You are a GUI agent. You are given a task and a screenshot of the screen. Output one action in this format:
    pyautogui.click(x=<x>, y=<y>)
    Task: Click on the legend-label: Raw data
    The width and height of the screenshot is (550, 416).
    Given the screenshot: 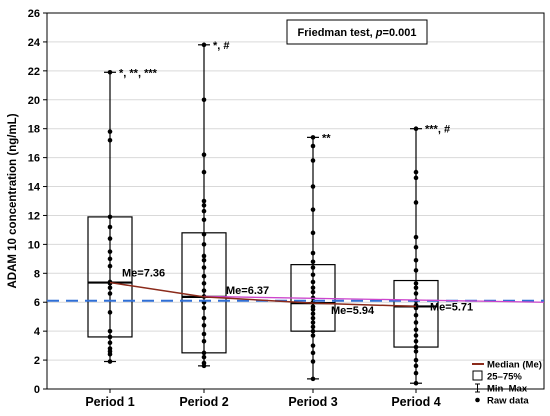 What is the action you would take?
    pyautogui.click(x=508, y=401)
    